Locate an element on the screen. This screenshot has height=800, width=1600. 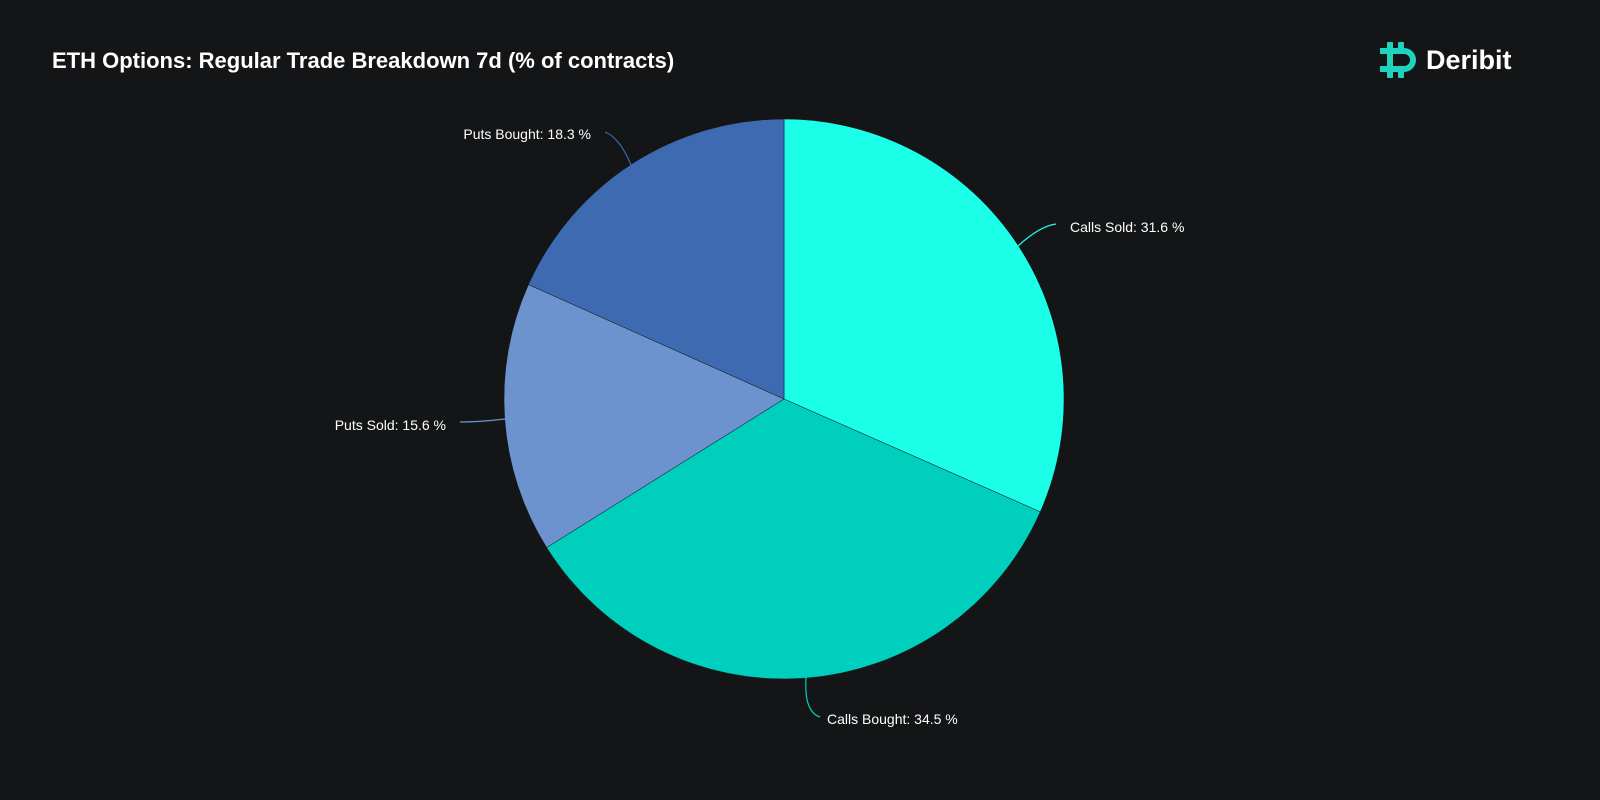
deribit-logo: Deribit is located at coordinates (1446, 60).